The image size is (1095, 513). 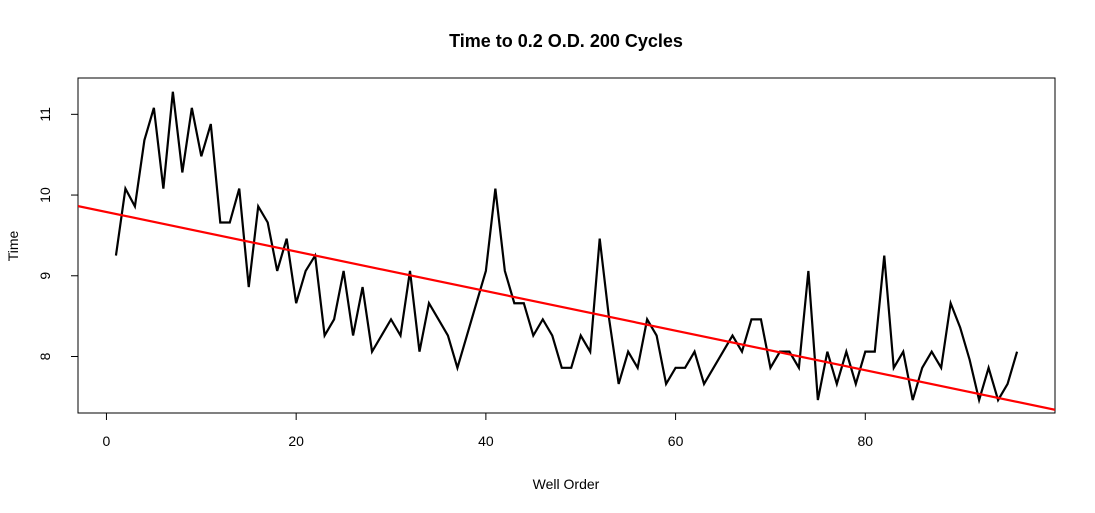 What do you see at coordinates (45, 276) in the screenshot?
I see `y-tick-label: 9` at bounding box center [45, 276].